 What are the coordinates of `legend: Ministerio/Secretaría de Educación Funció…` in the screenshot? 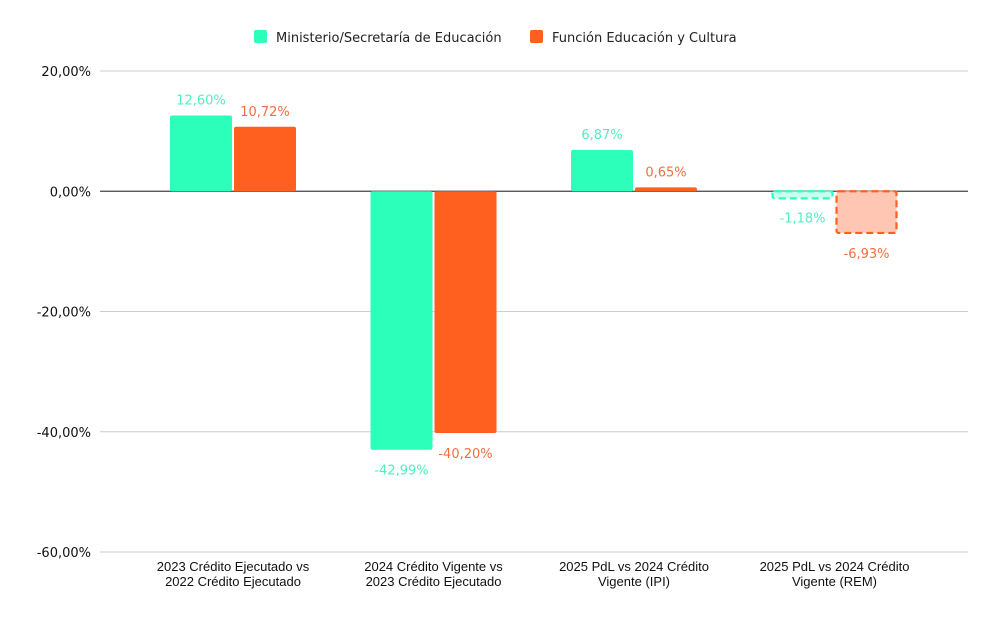 It's located at (495, 38).